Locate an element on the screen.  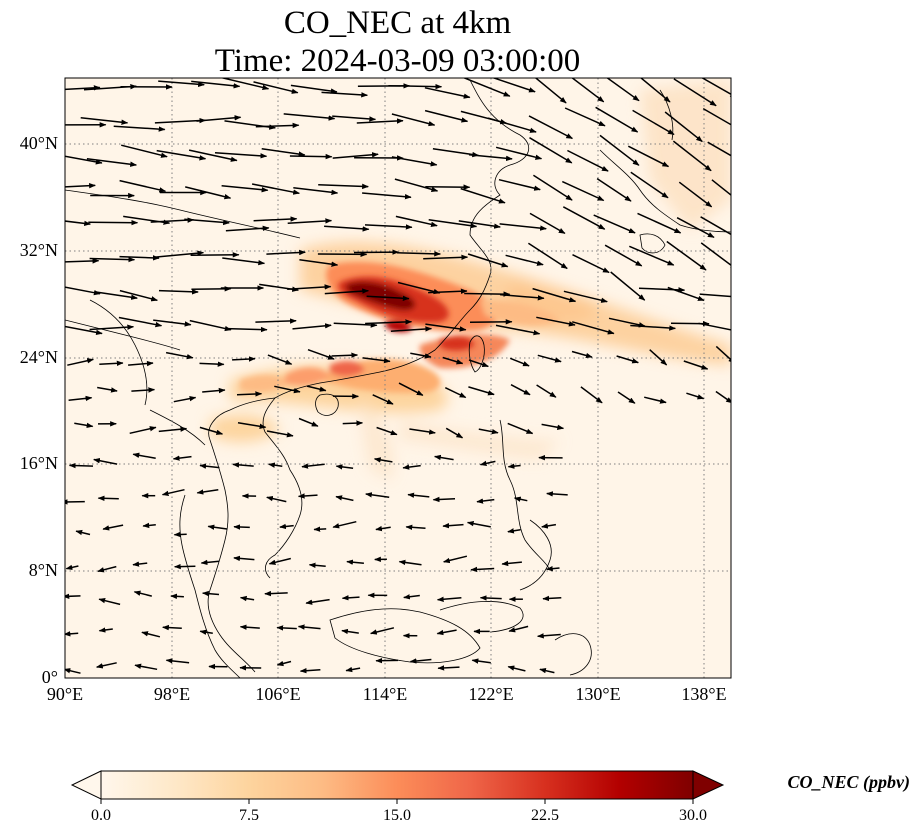
colorbar-tick-1: 7.5 is located at coordinates (249, 815).